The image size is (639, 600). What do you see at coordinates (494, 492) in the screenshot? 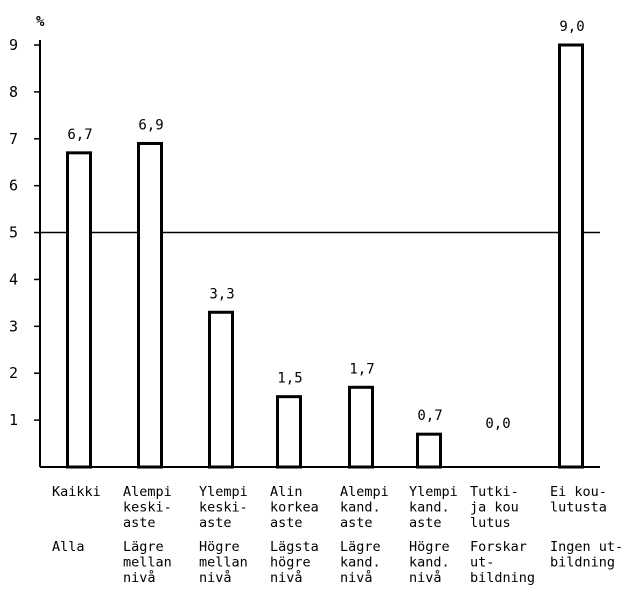
I see `x-tick-label: Tutki-` at bounding box center [494, 492].